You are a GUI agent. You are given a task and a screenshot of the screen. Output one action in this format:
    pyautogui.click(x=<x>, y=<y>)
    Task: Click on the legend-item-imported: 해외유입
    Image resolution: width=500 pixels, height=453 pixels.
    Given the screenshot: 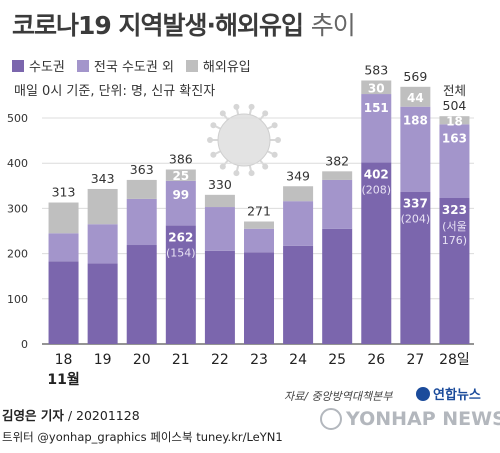 What is the action you would take?
    pyautogui.click(x=218, y=65)
    